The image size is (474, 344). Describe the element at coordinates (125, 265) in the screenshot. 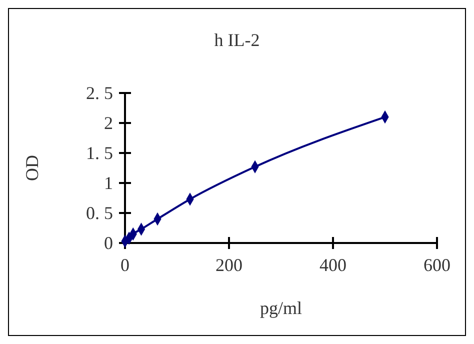

I see `x-tick-label: 0` at that location.